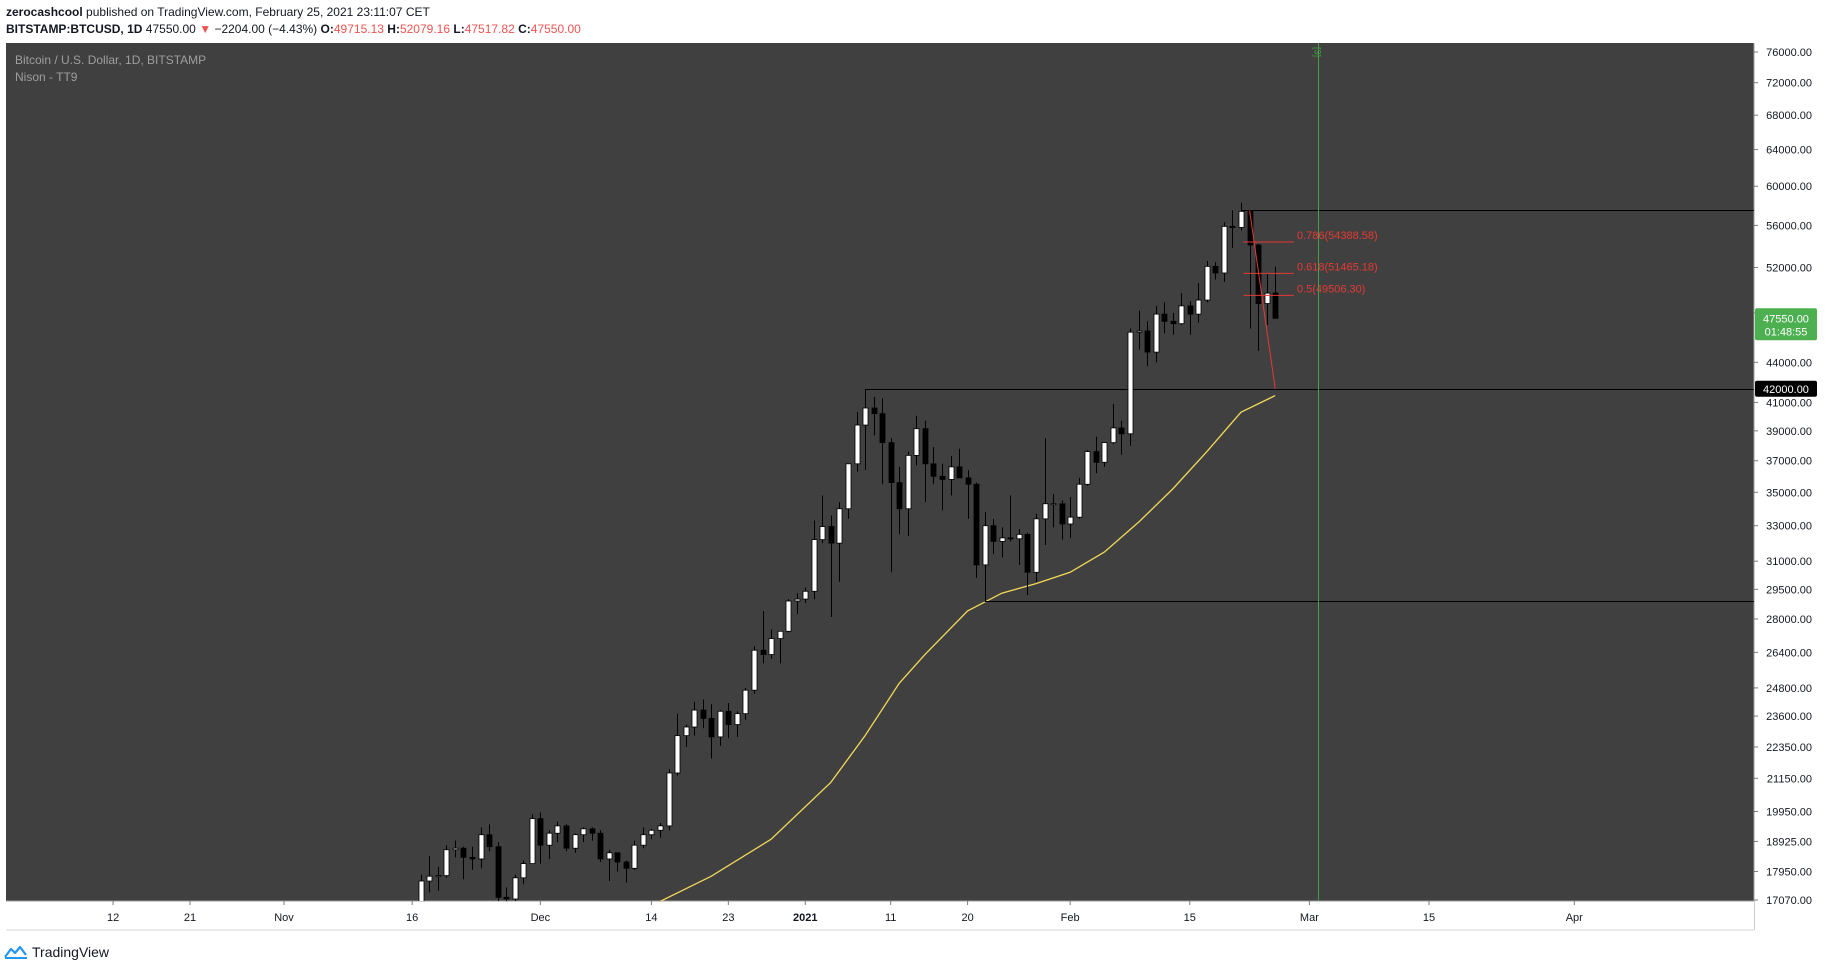  Describe the element at coordinates (1789, 812) in the screenshot. I see `y-tick-label: 19950.00` at that location.